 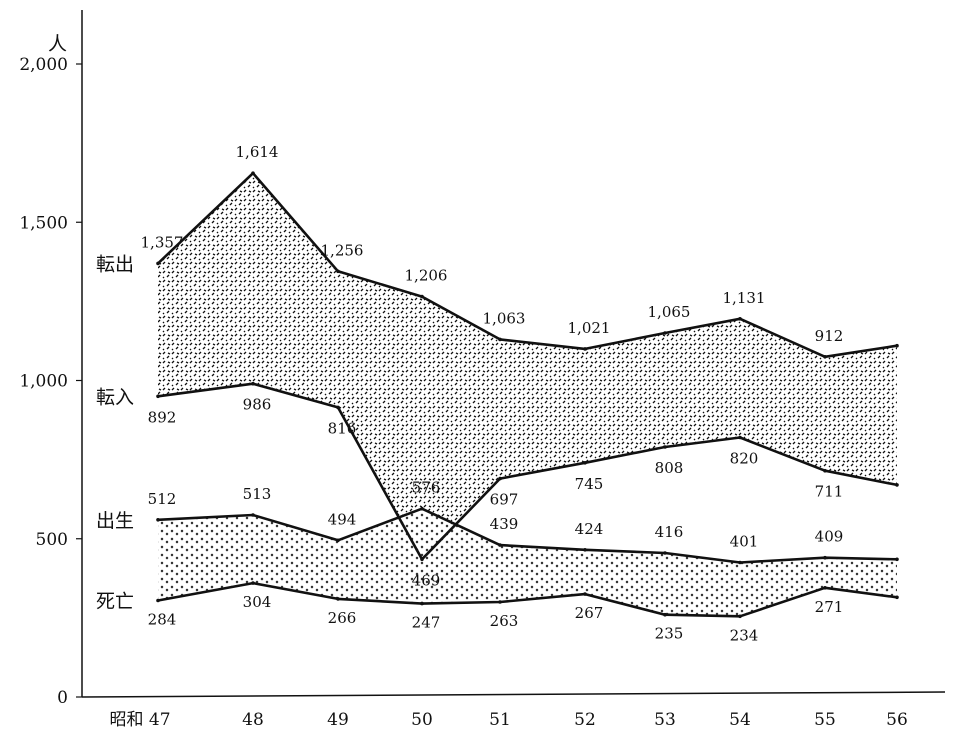 I want to click on point-転出-49, so click(x=338, y=271).